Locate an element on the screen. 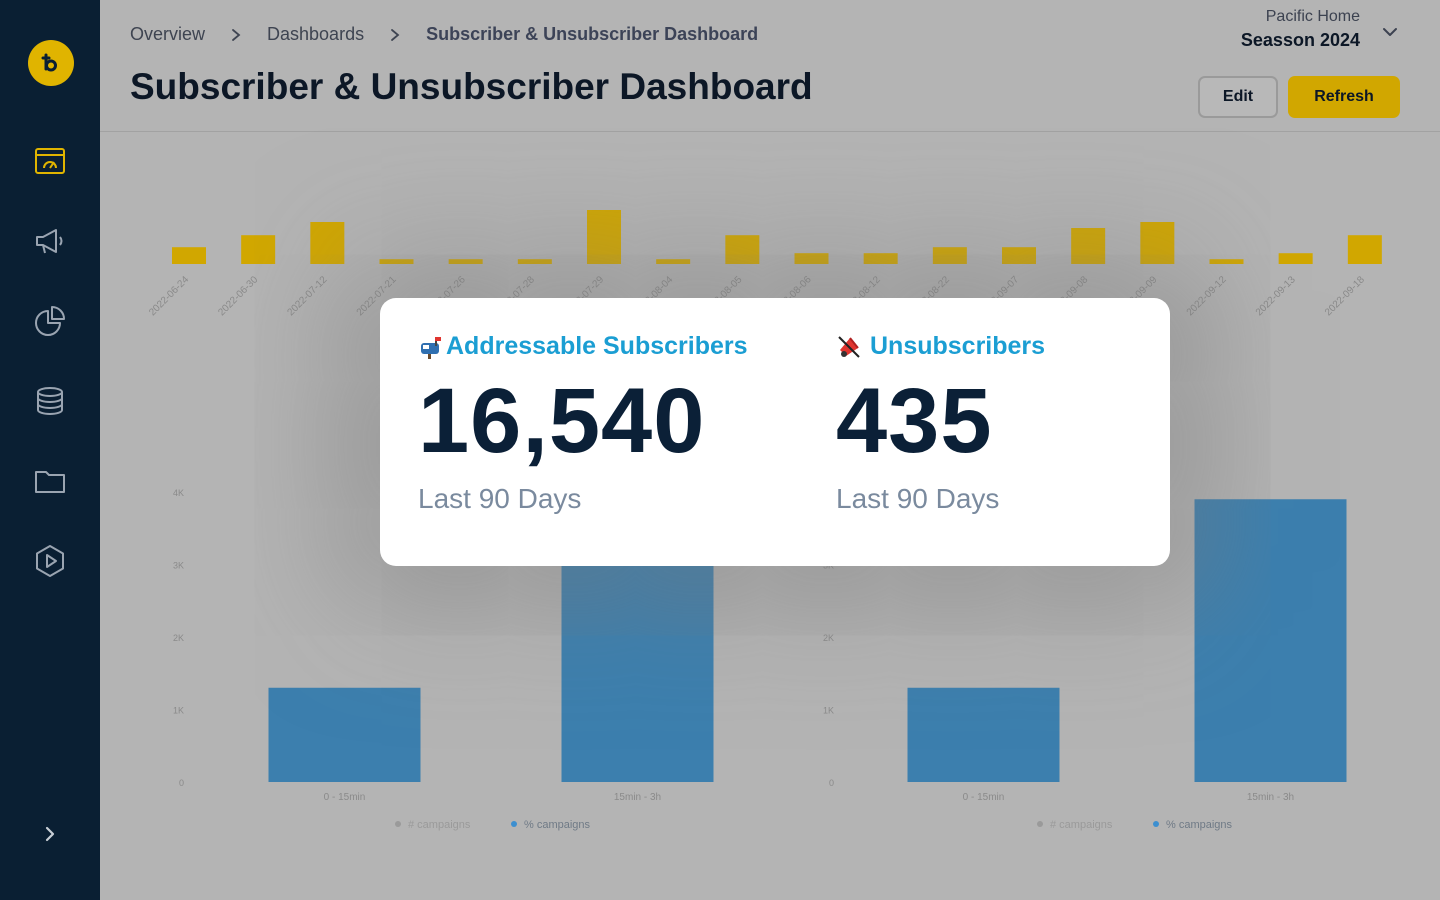 This screenshot has width=1440, height=900. folder-icon is located at coordinates (50, 482).